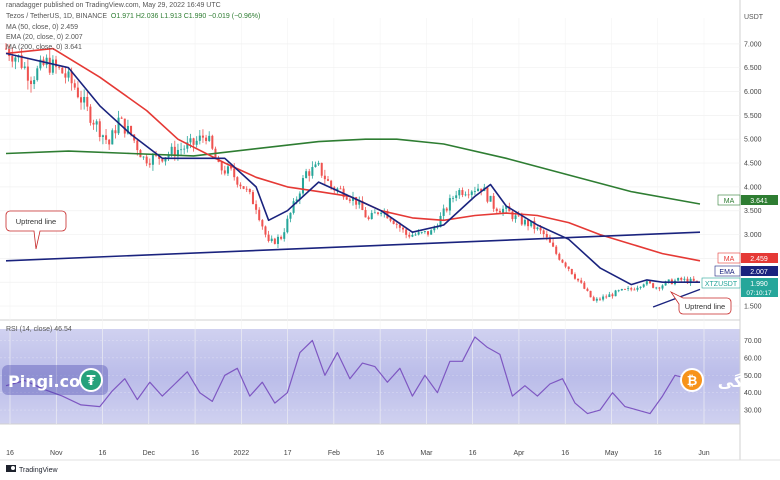 This screenshot has height=480, width=780. I want to click on svg-text: MA, so click(729, 259).